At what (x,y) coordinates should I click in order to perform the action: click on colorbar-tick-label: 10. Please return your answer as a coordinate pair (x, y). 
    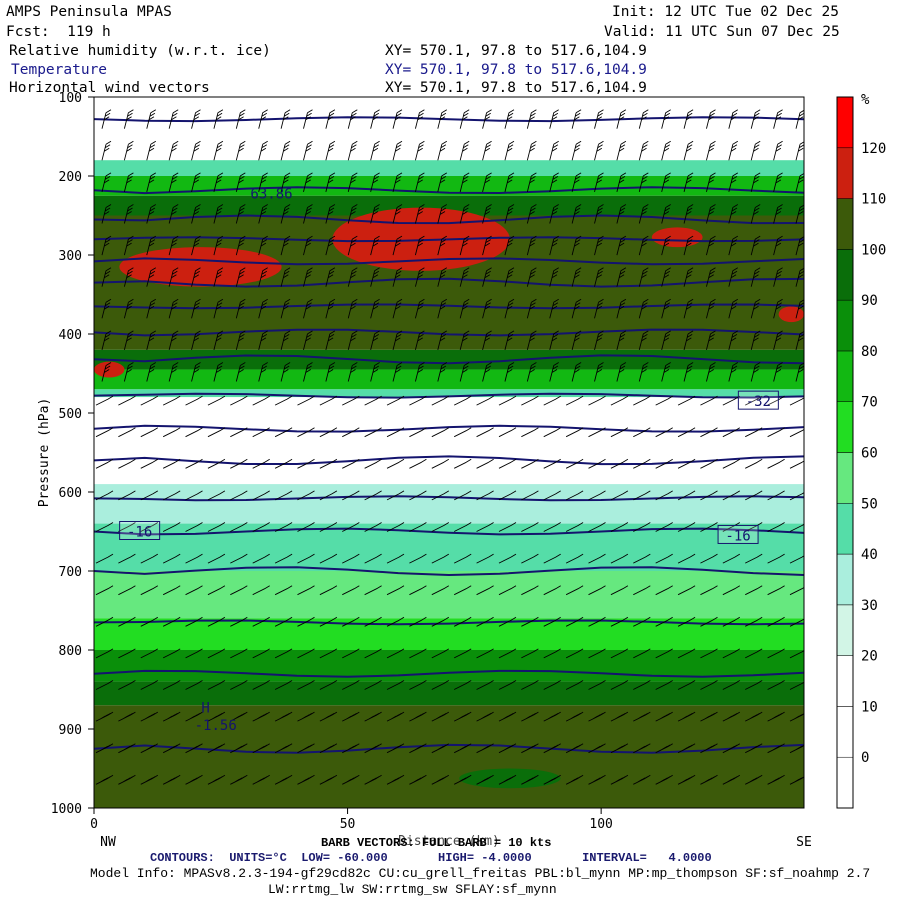
    Looking at the image, I should click on (869, 707).